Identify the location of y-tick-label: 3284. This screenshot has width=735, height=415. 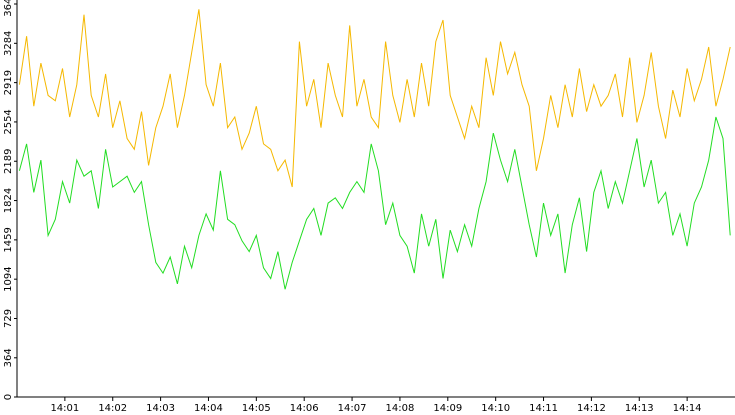
(8, 43).